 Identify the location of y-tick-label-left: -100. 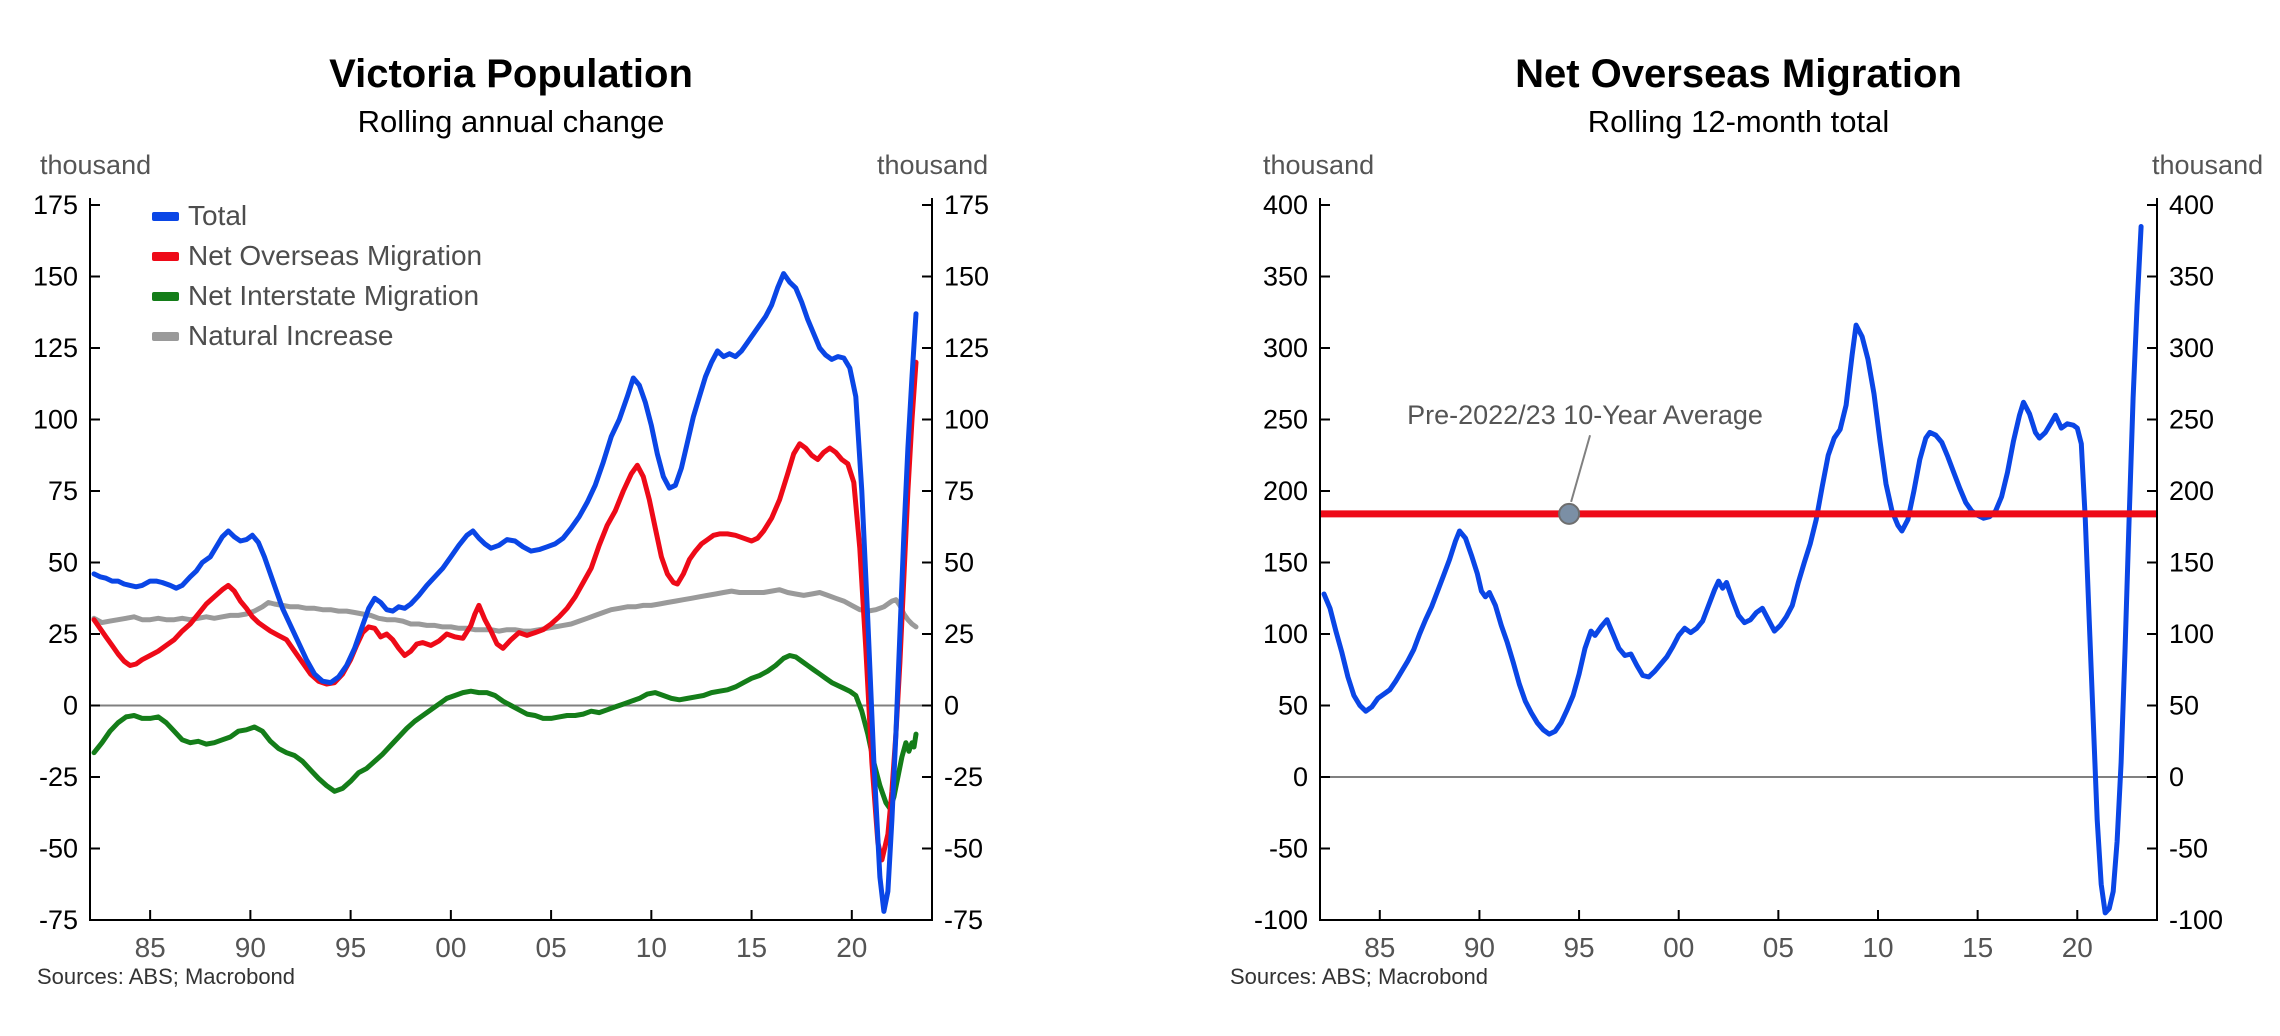
(1281, 920).